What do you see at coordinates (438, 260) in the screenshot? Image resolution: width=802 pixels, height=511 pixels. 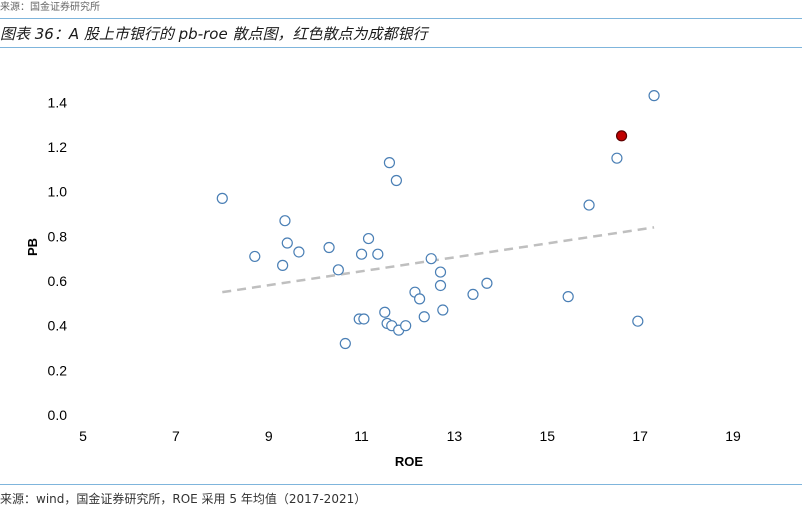 I see `trendline` at bounding box center [438, 260].